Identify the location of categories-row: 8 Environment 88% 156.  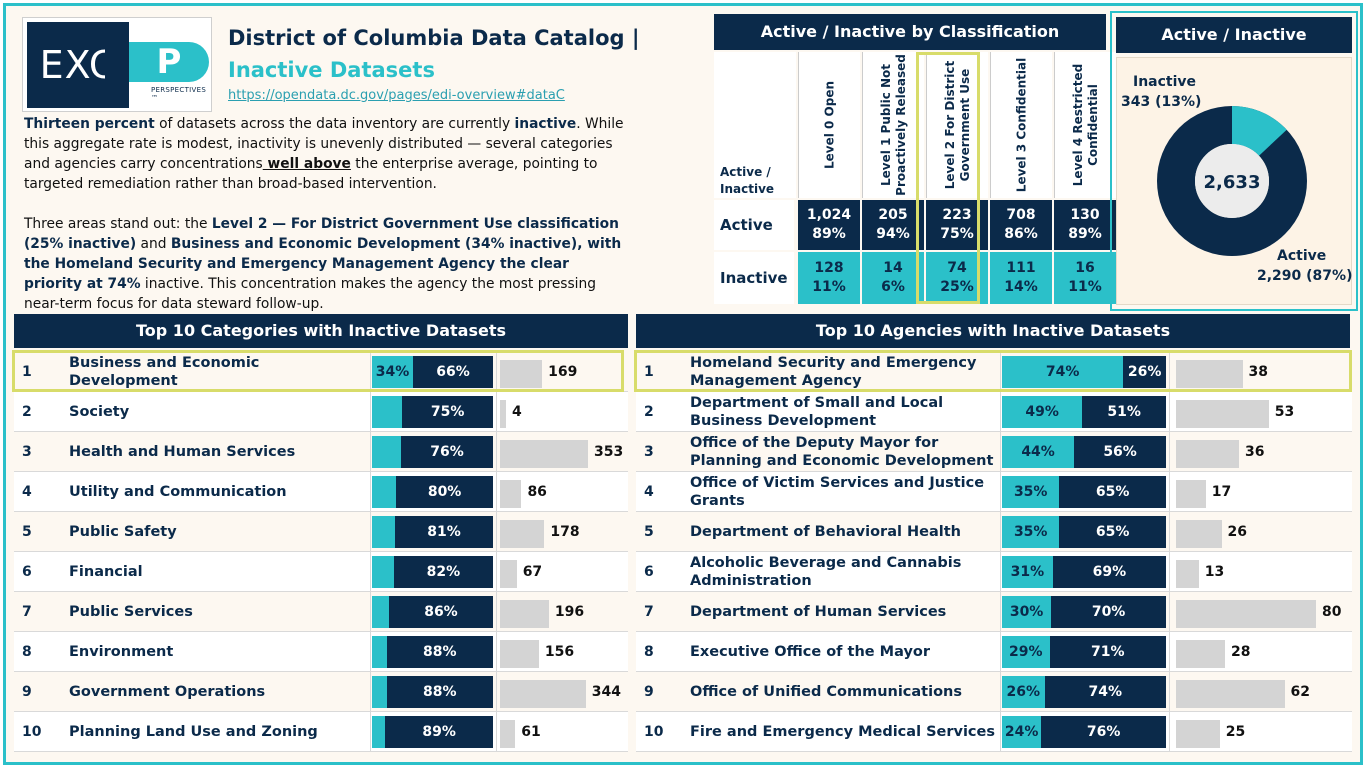
(321, 652).